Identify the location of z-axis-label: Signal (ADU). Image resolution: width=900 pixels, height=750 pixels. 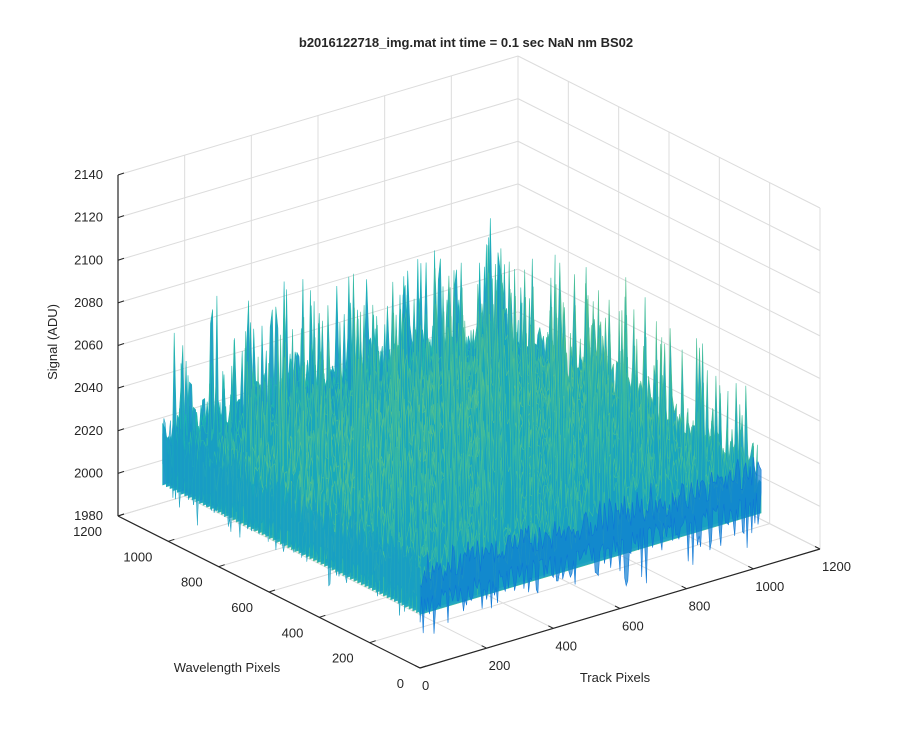
(52, 342).